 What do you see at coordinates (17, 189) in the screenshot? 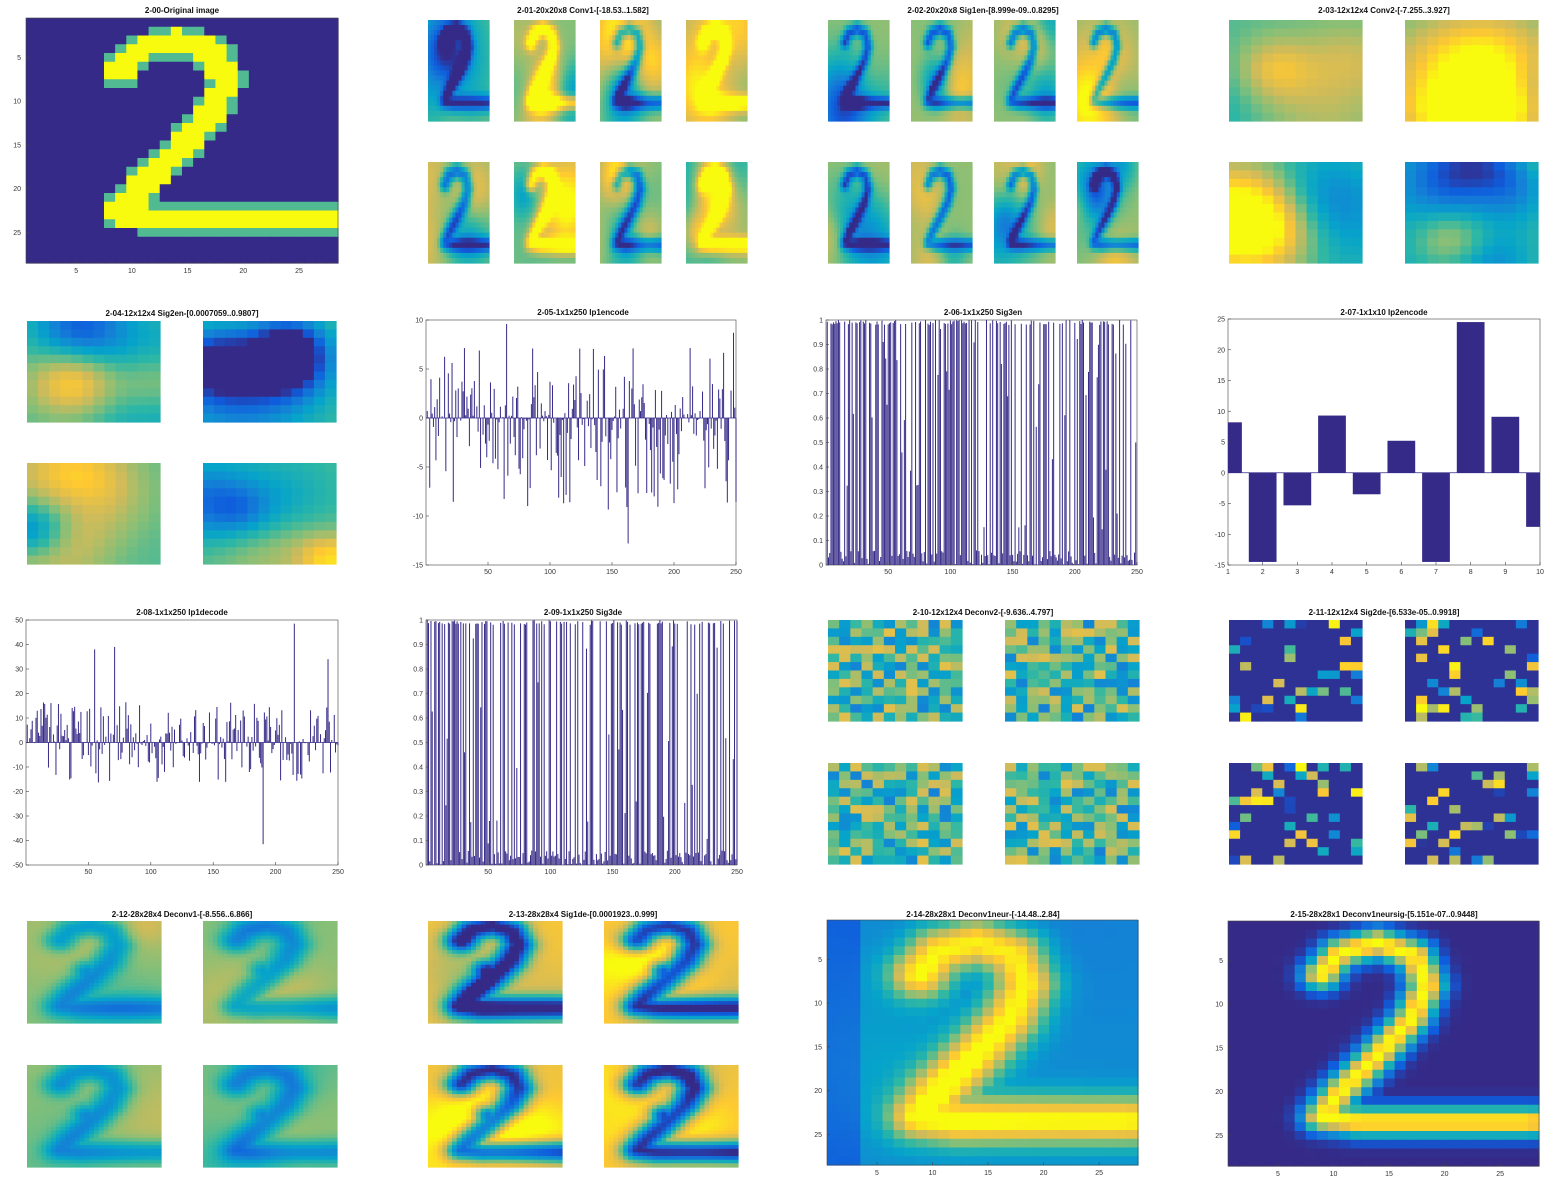
I see `y-tick-label: 20` at bounding box center [17, 189].